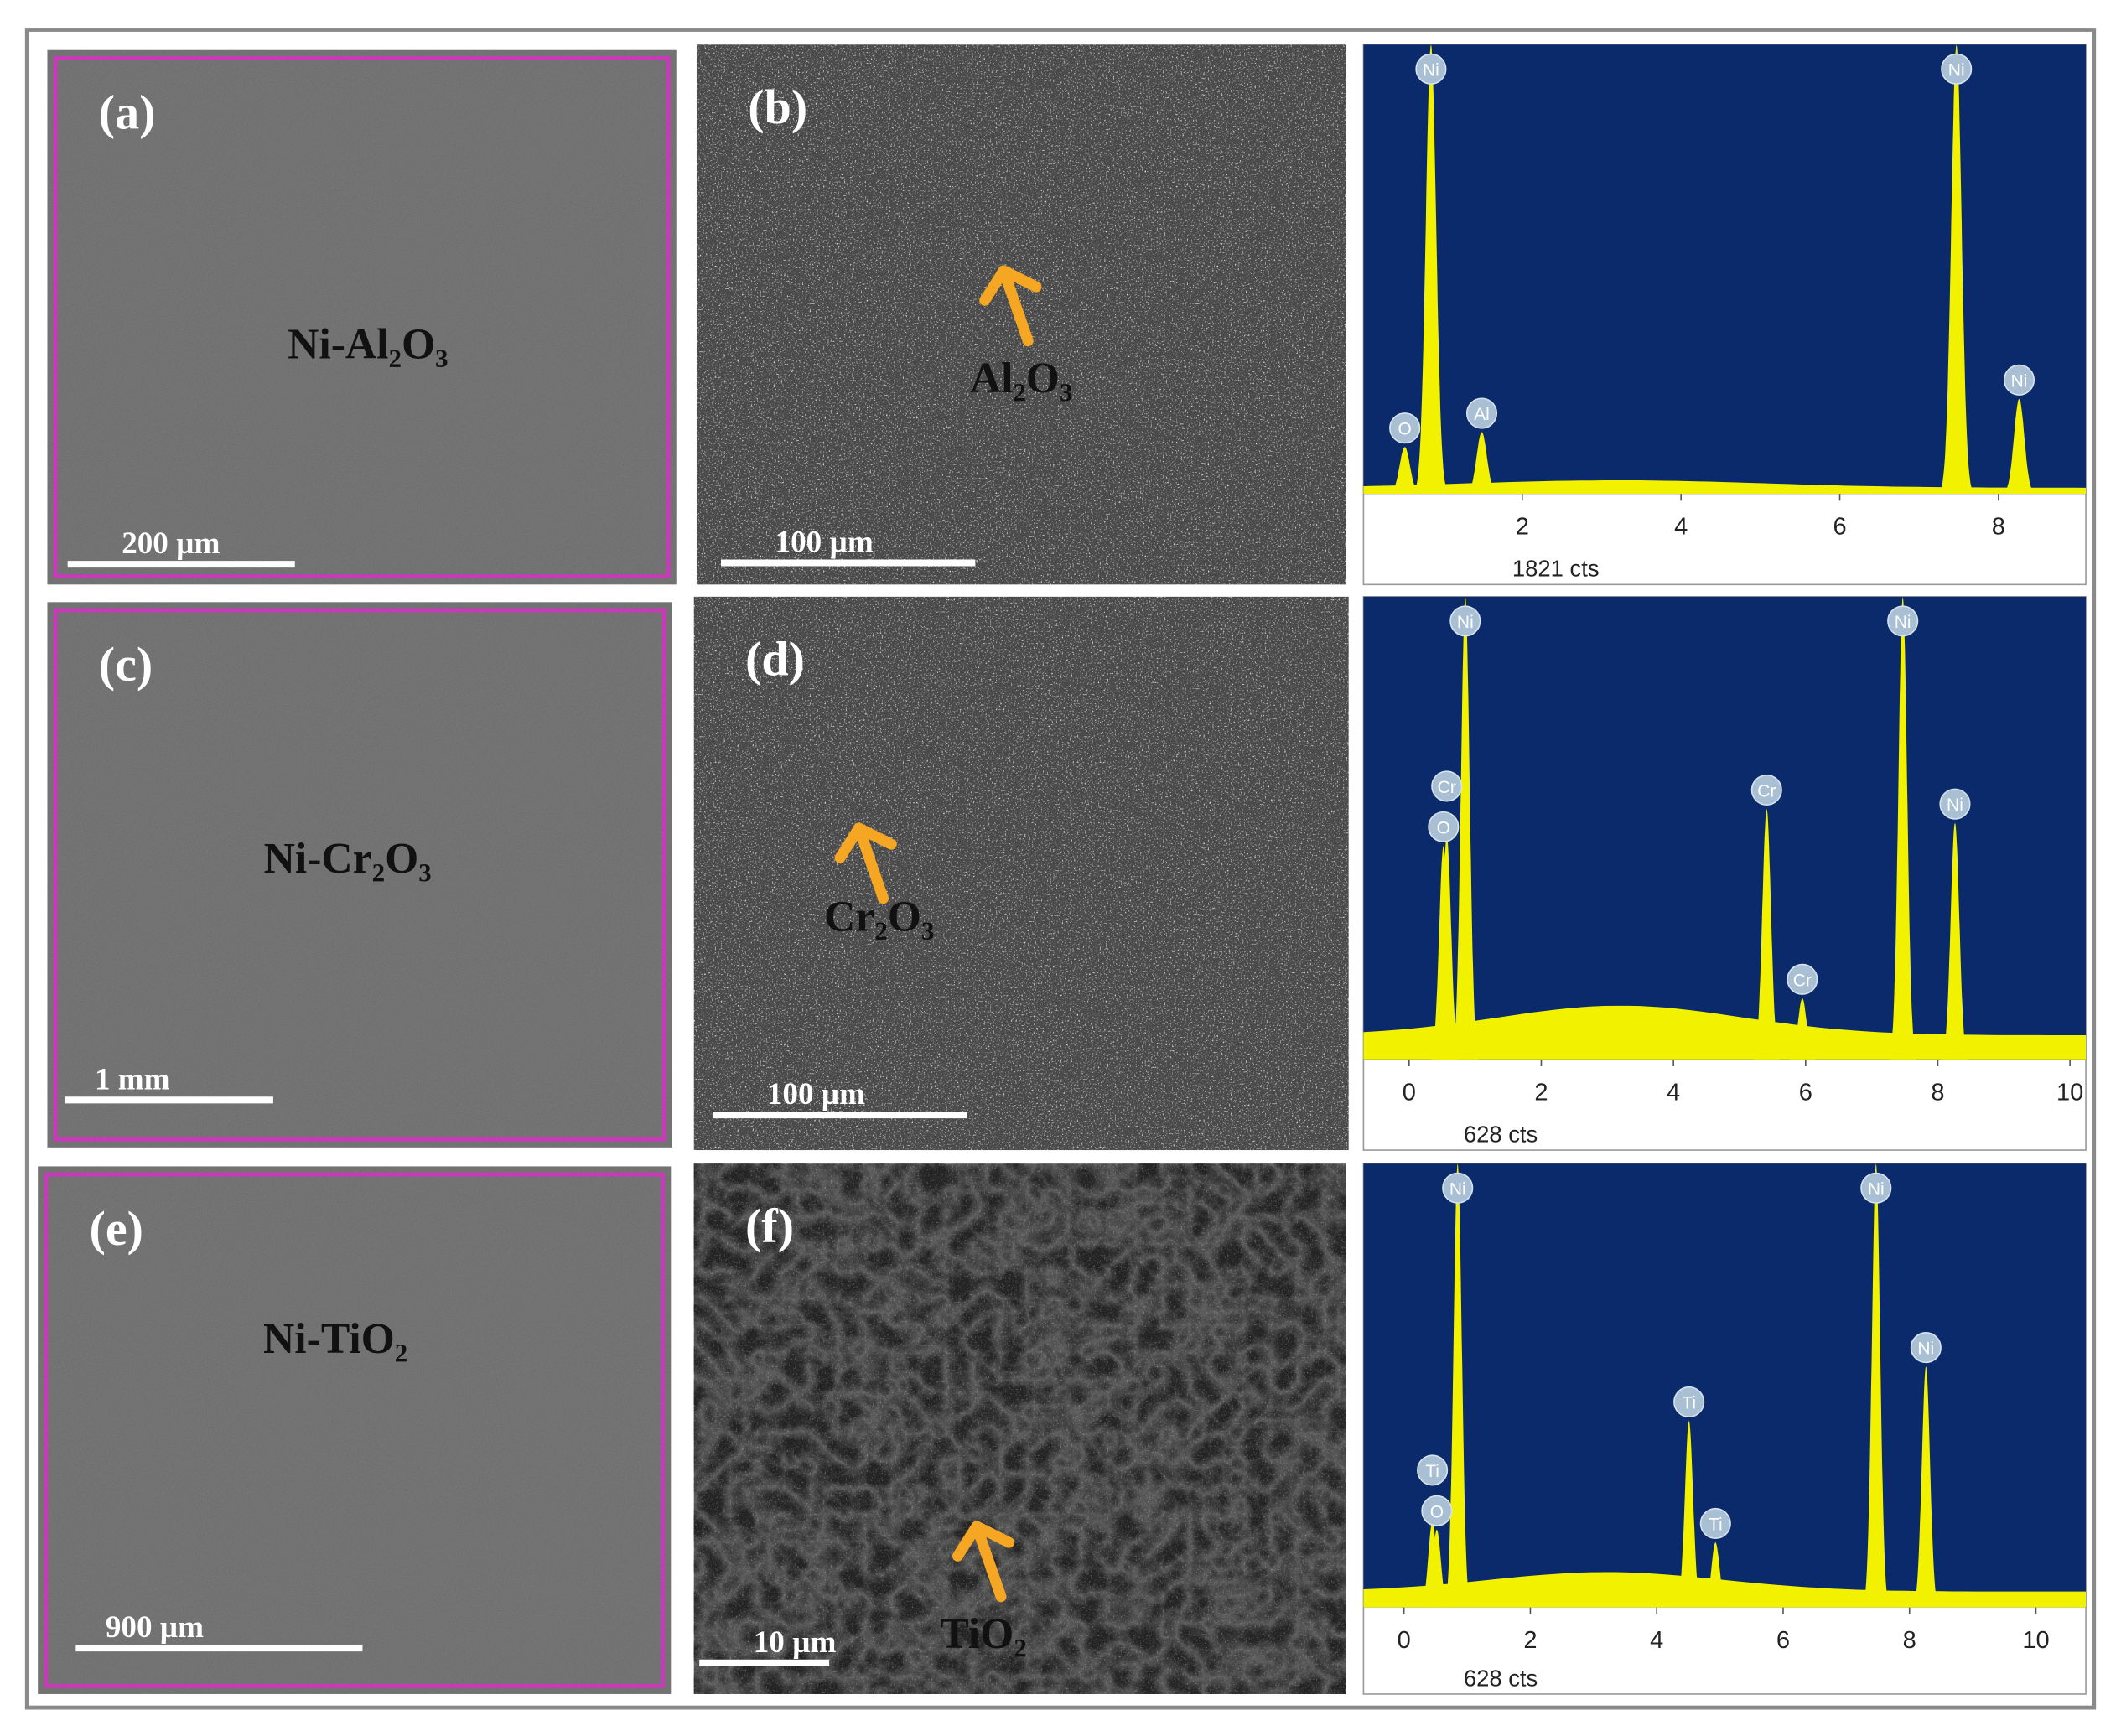  I want to click on panel-label: (b), so click(778, 107).